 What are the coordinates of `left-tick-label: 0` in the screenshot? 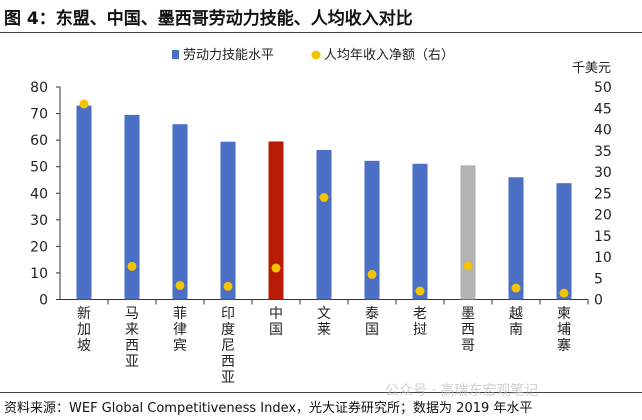 It's located at (43, 301).